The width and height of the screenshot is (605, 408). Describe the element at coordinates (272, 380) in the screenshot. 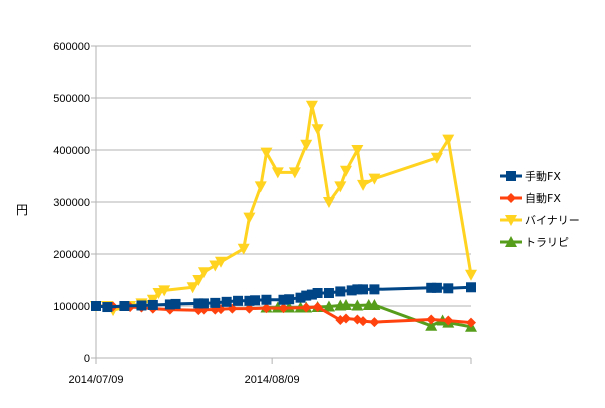

I see `x-tick-label: 2014/08/09` at that location.